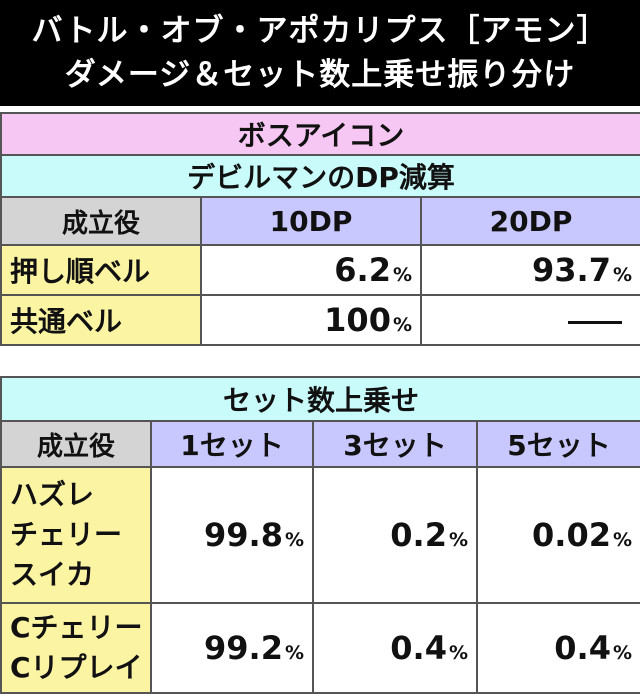 This screenshot has height=698, width=640. I want to click on role-label: ハズレ, so click(52, 494).